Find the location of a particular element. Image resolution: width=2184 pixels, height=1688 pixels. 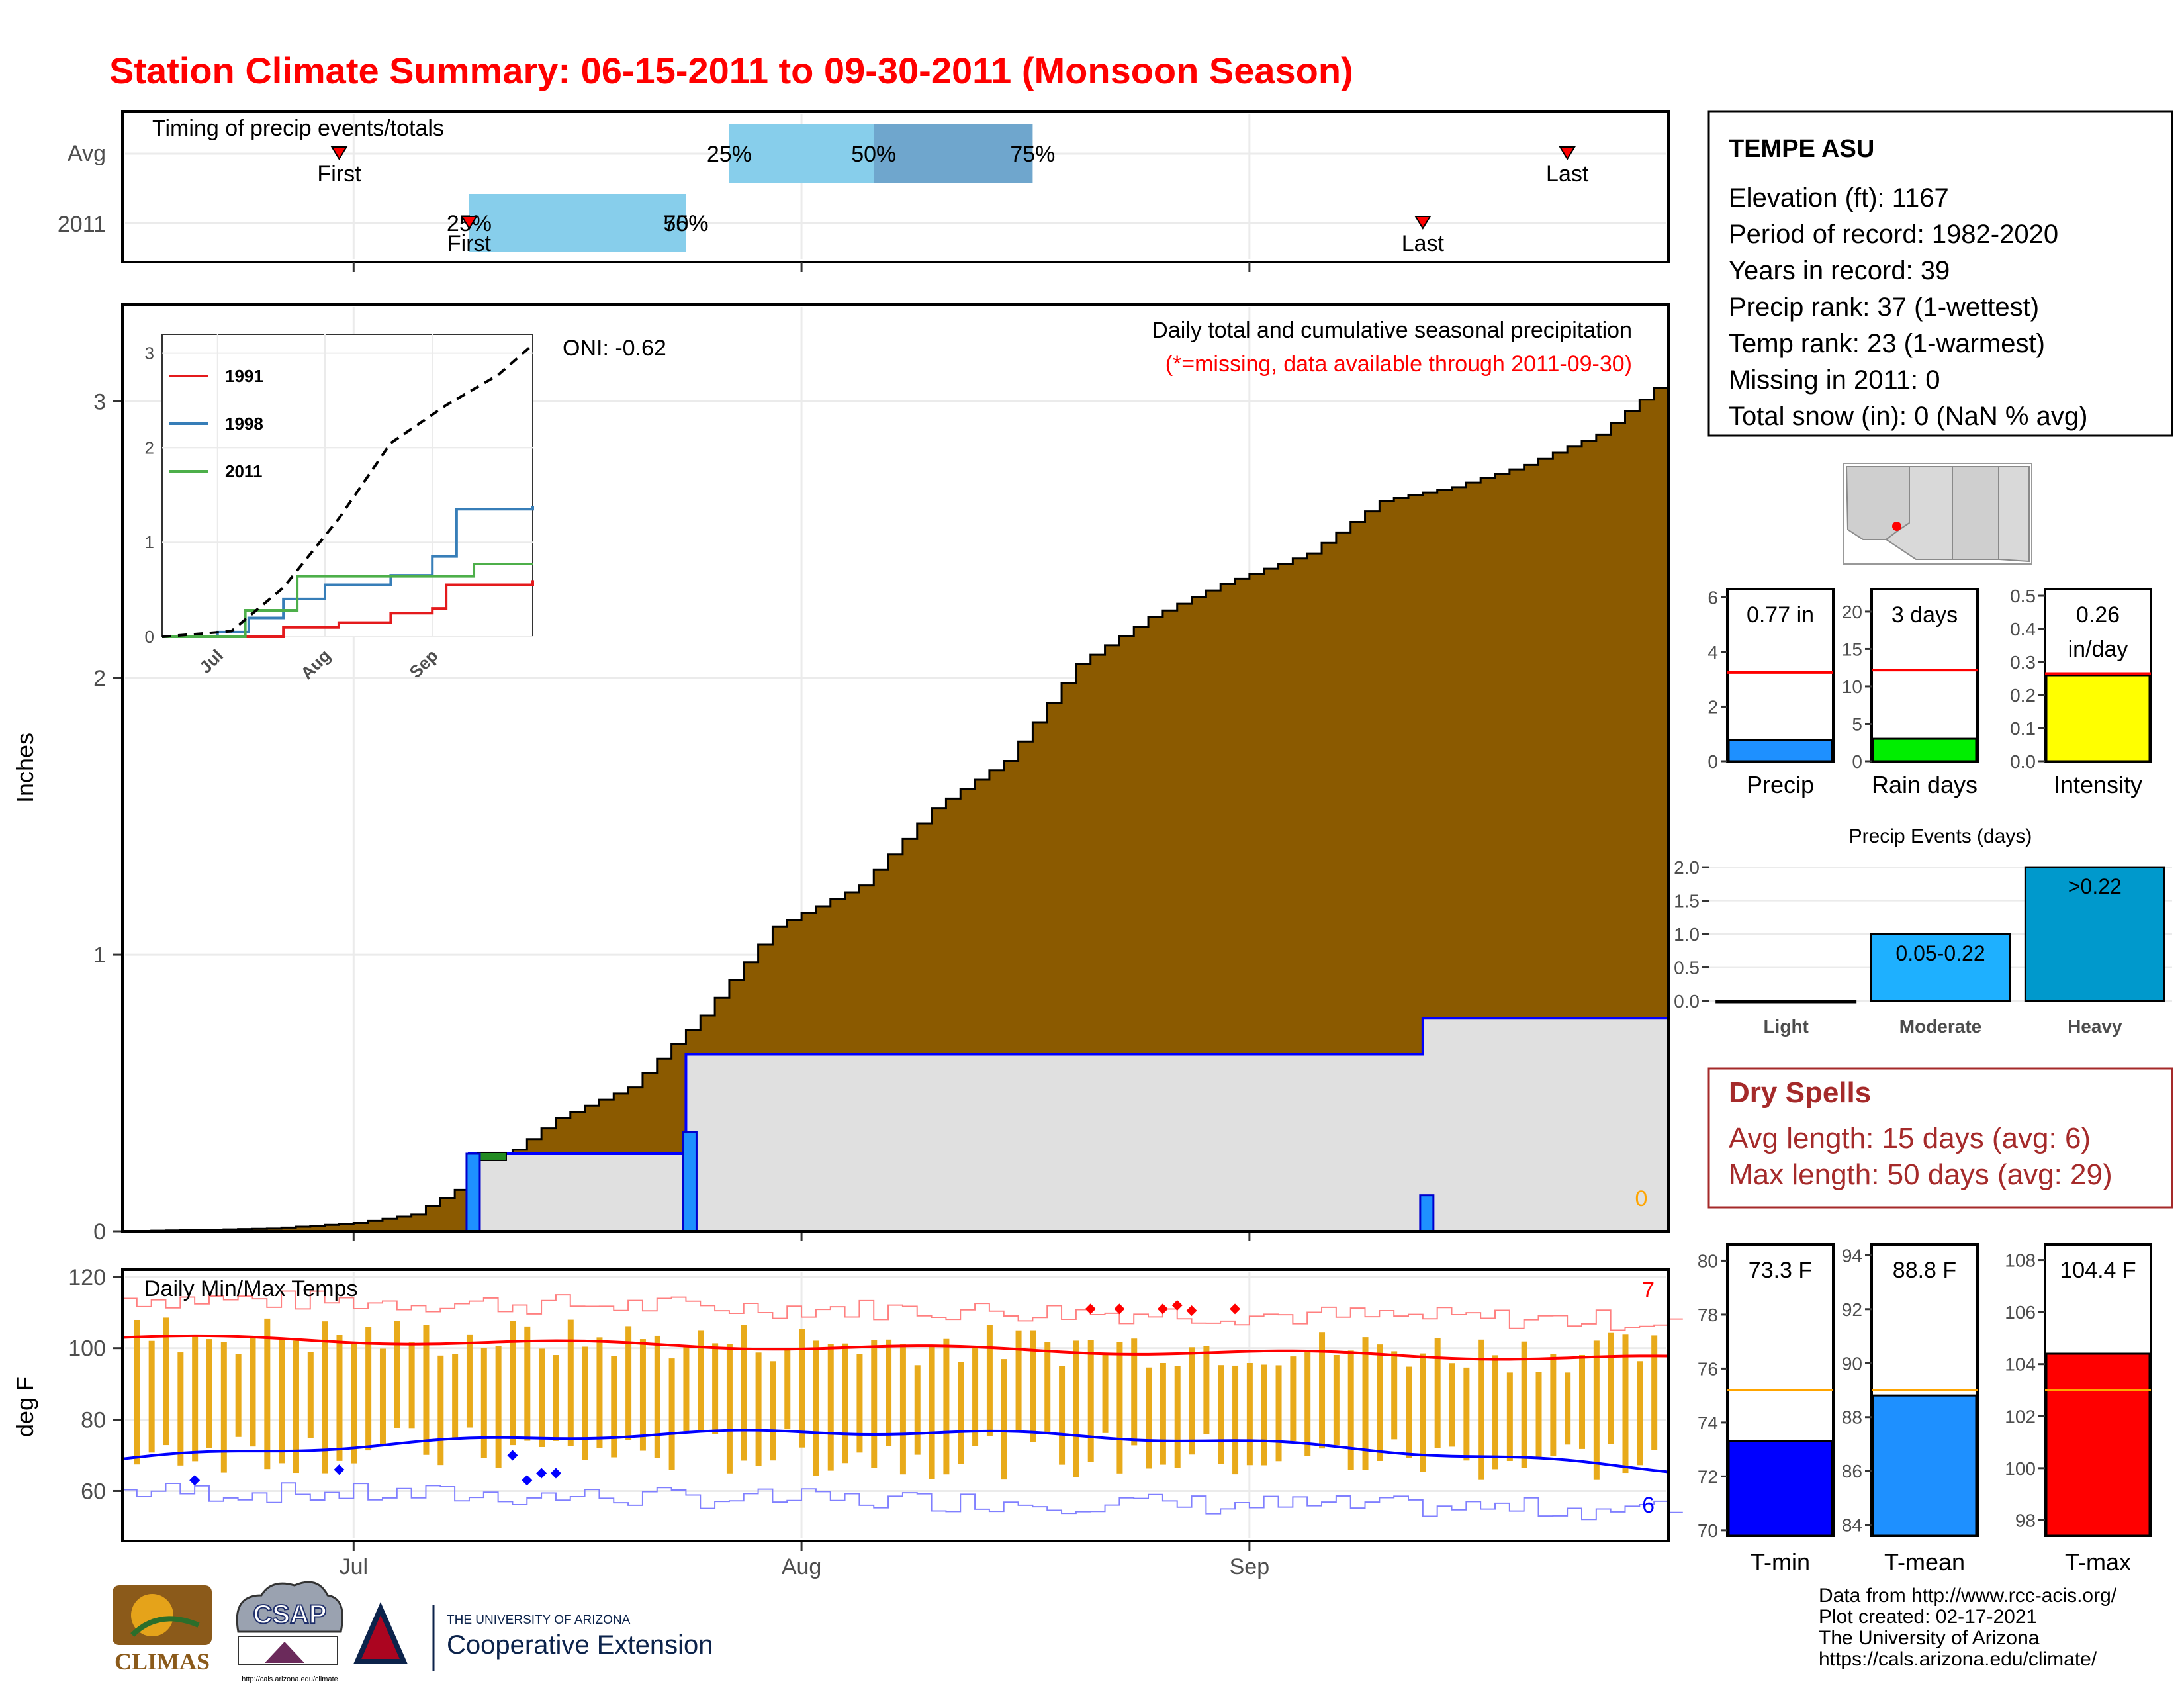

mini-bar-rain-days is located at coordinates (1925, 750).